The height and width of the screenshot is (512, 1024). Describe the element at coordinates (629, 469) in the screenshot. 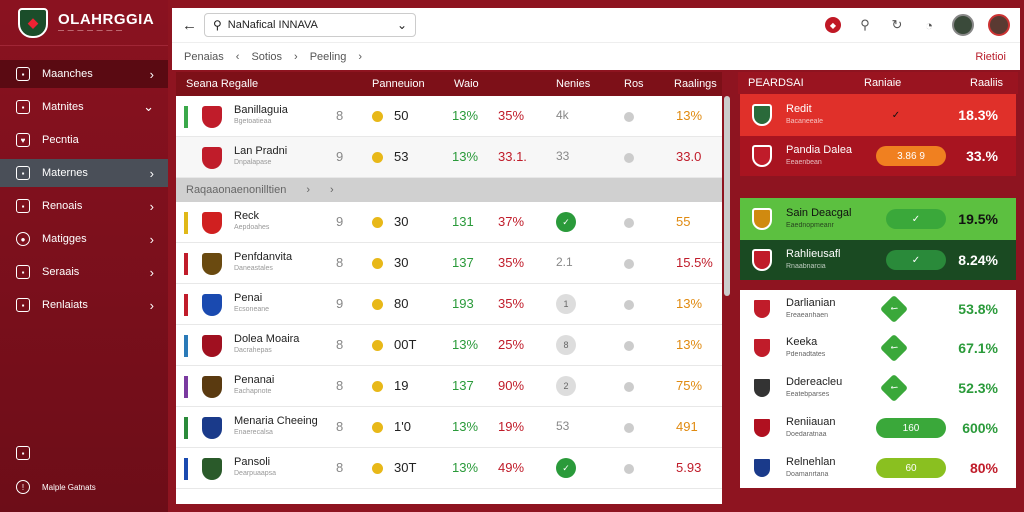

I see `status-dot-icon` at that location.